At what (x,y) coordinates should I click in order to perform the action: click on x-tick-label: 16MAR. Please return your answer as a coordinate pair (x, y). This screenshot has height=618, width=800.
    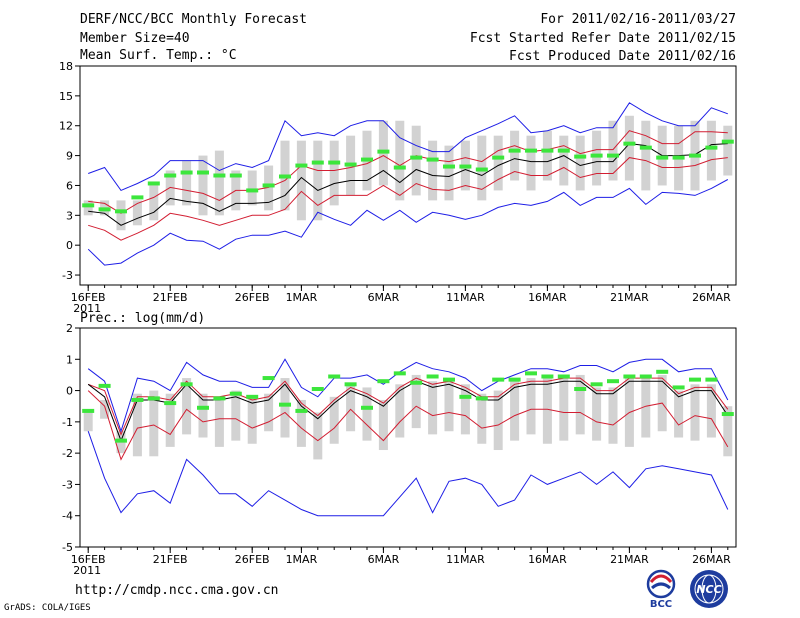
    Looking at the image, I should click on (547, 559).